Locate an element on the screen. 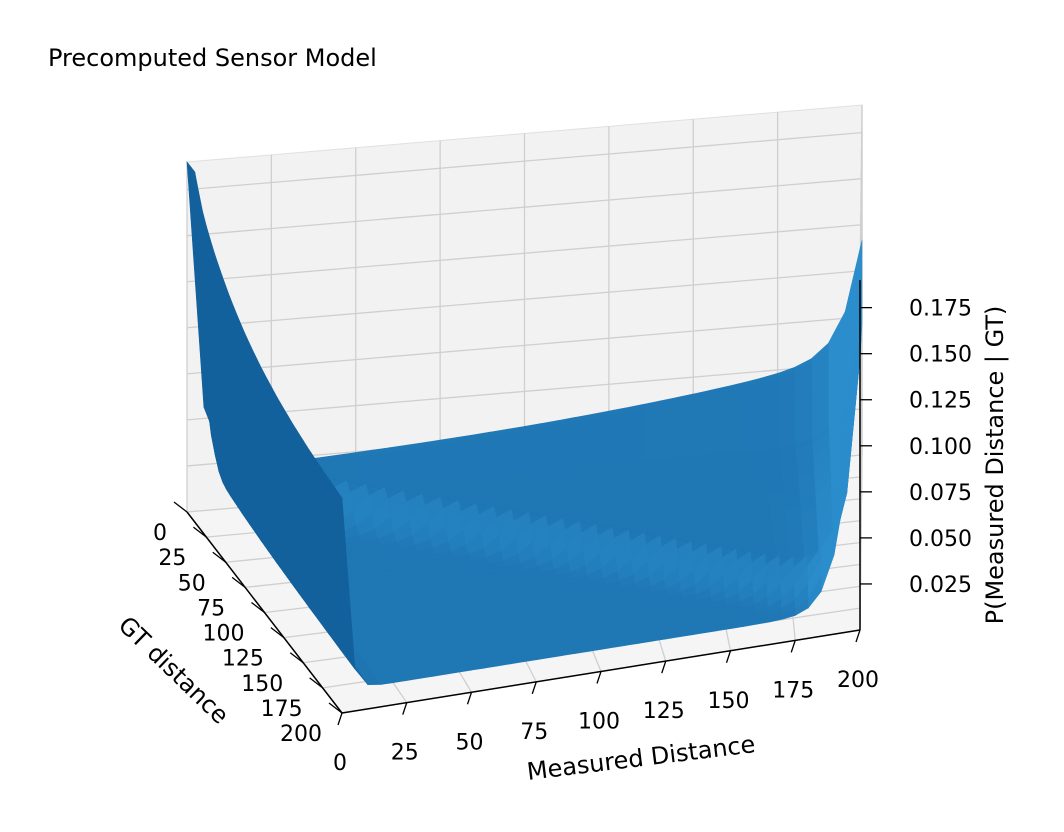 Image resolution: width=1064 pixels, height=832 pixels. x-tick-label: 125 is located at coordinates (664, 711).